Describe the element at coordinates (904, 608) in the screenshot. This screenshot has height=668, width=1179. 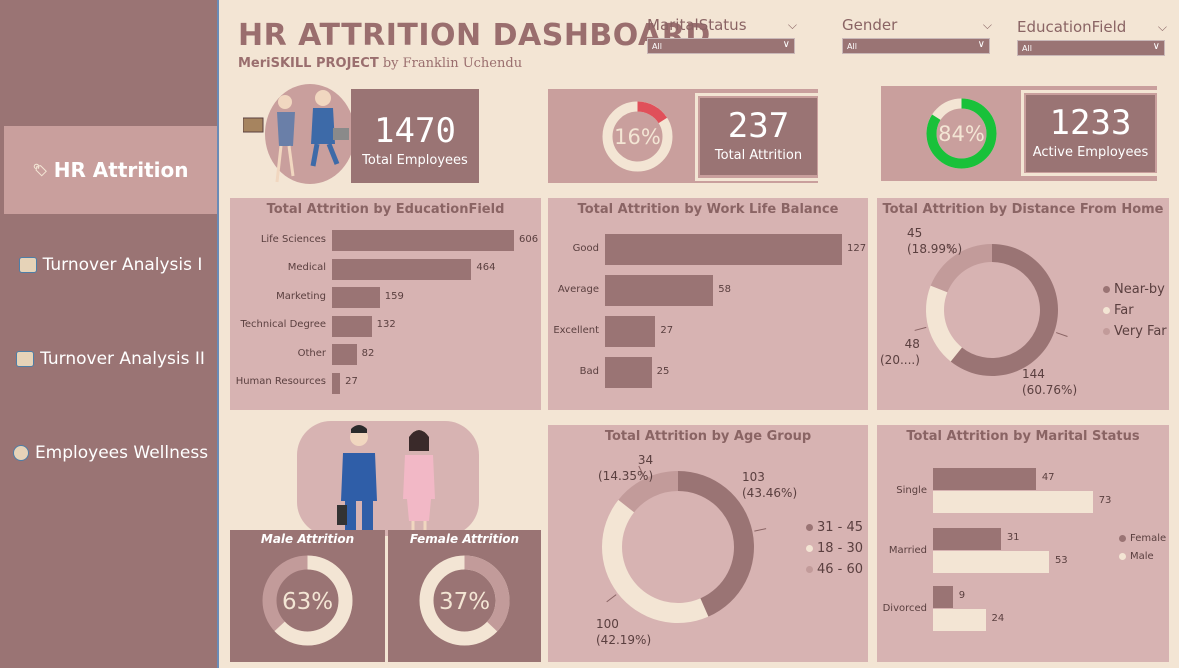
I see `tick-label: Divorced` at that location.